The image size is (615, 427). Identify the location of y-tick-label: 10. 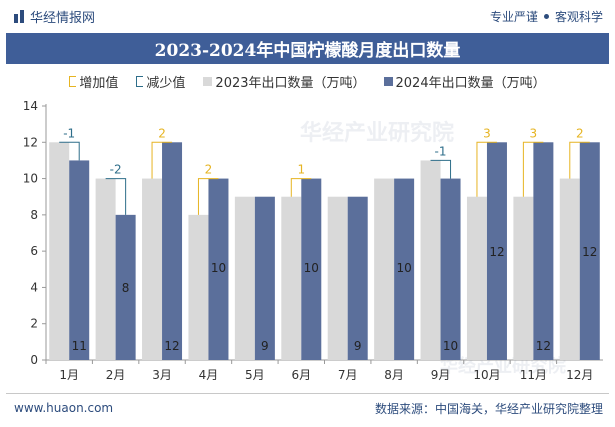
(30, 179).